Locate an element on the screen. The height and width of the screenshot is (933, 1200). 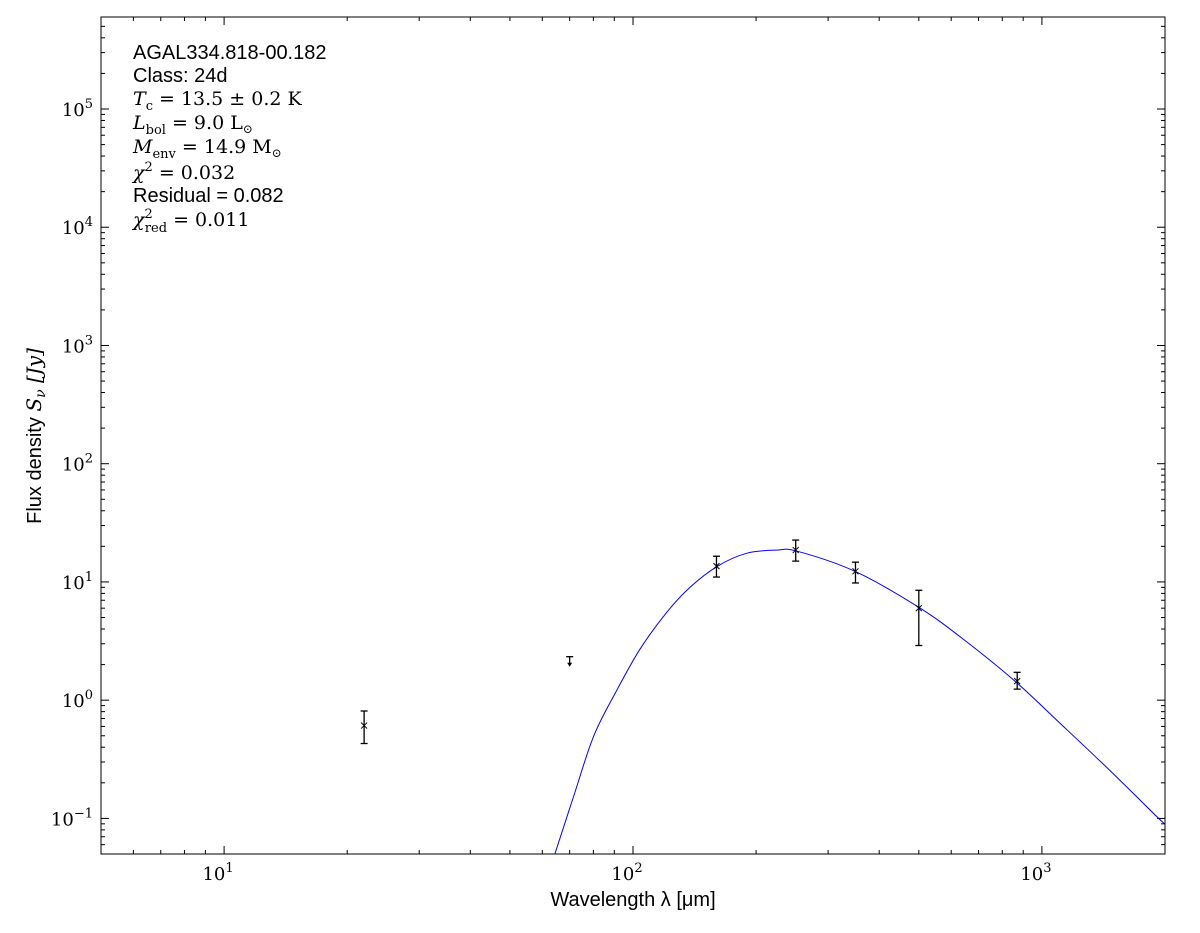
annotation-line: Lbol = 9.0 L⊙ is located at coordinates (192, 125).